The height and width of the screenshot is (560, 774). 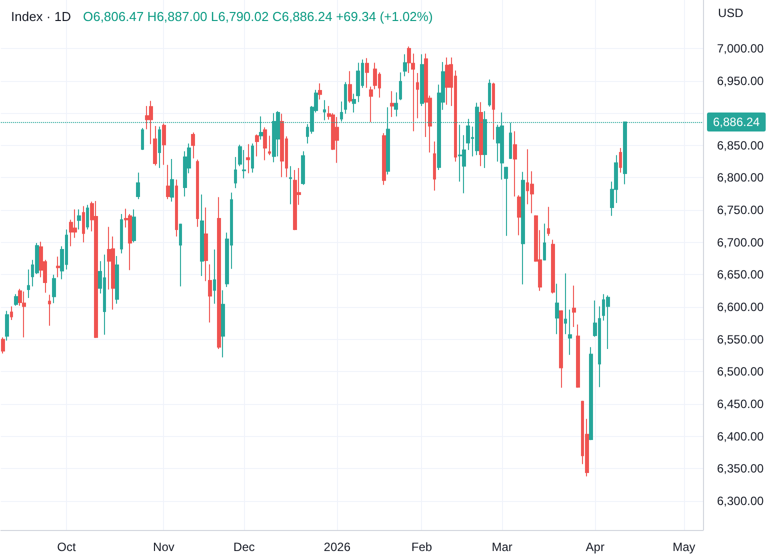 What do you see at coordinates (736, 122) in the screenshot?
I see `ref-line-label: 6,886.24` at bounding box center [736, 122].